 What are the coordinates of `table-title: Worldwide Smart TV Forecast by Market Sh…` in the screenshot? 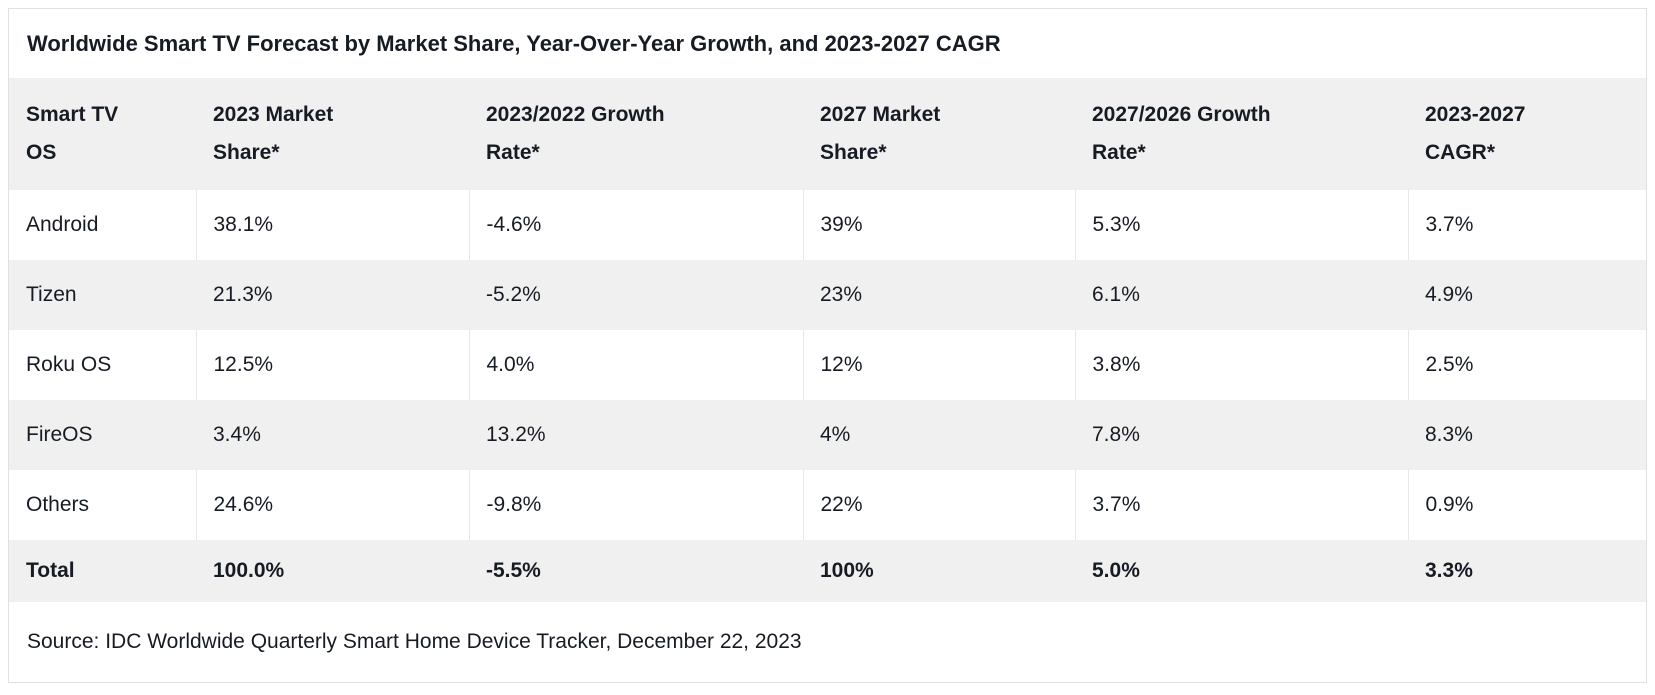 It's located at (827, 43).